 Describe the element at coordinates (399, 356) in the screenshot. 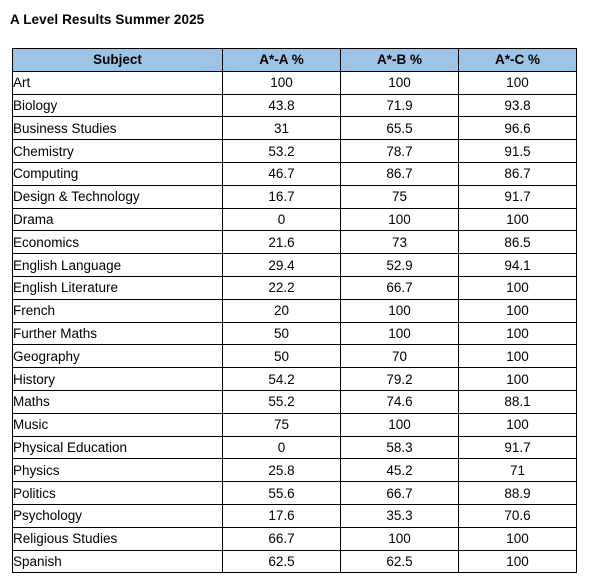

I see `value-cell: 70` at that location.